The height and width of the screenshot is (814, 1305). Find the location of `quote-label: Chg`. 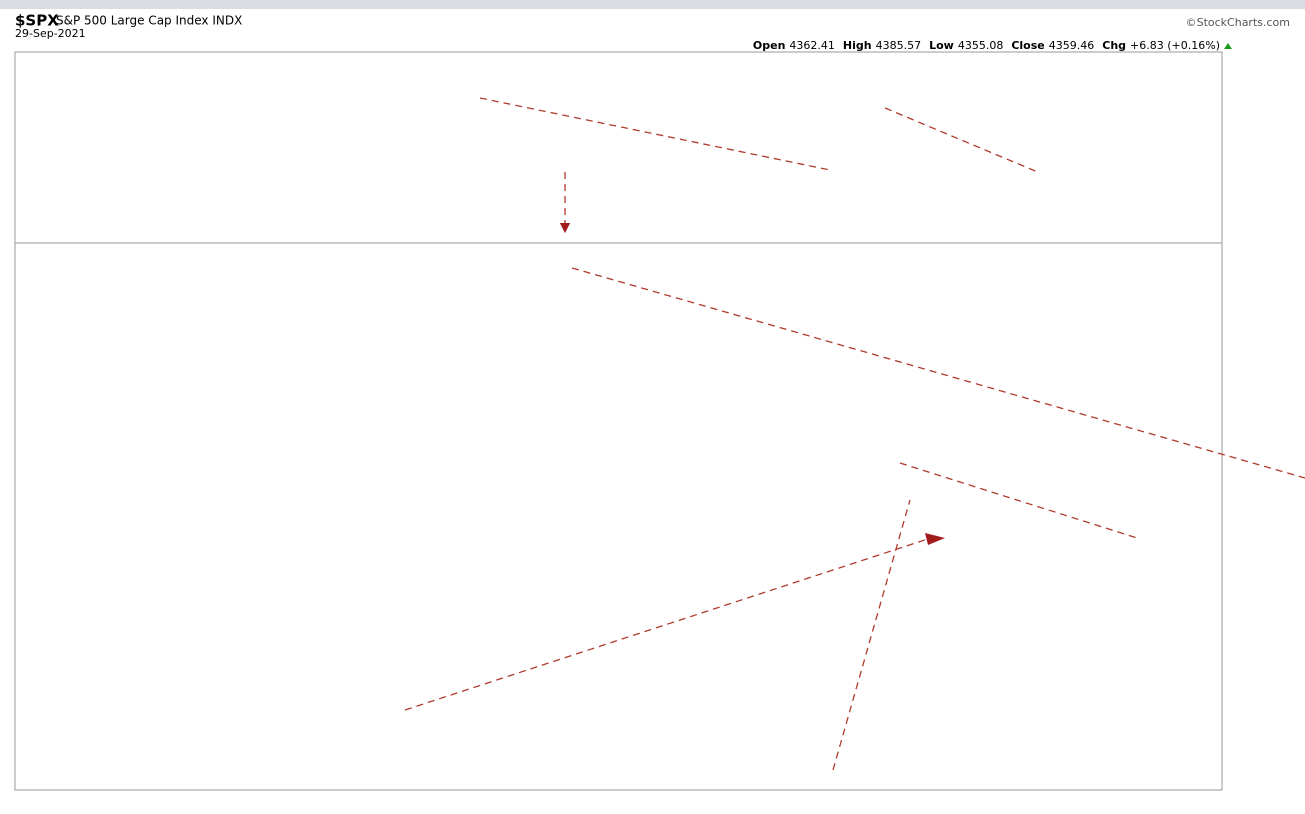

quote-label: Chg is located at coordinates (1114, 45).